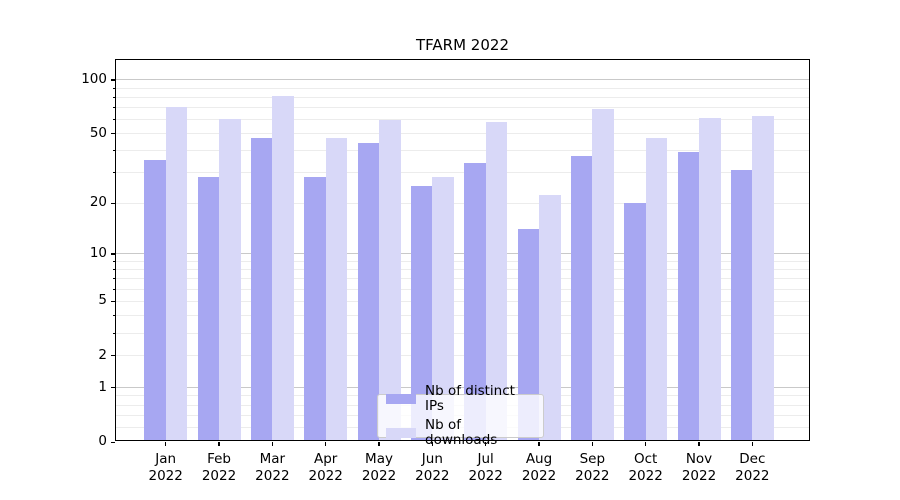  I want to click on x-tick-label: Jul 2022, so click(485, 467).